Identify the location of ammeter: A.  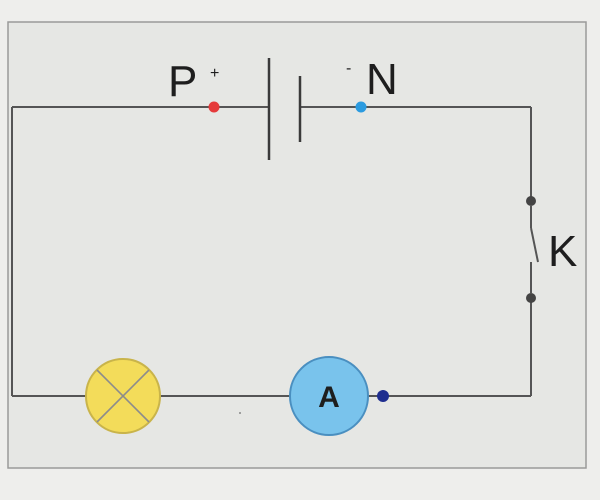
(339, 396).